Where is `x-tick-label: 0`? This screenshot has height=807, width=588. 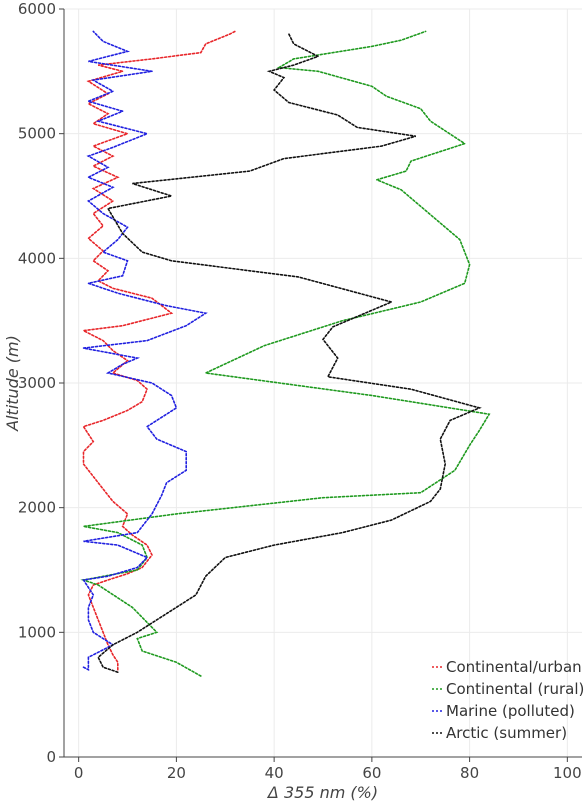
x-tick-label: 0 is located at coordinates (79, 773).